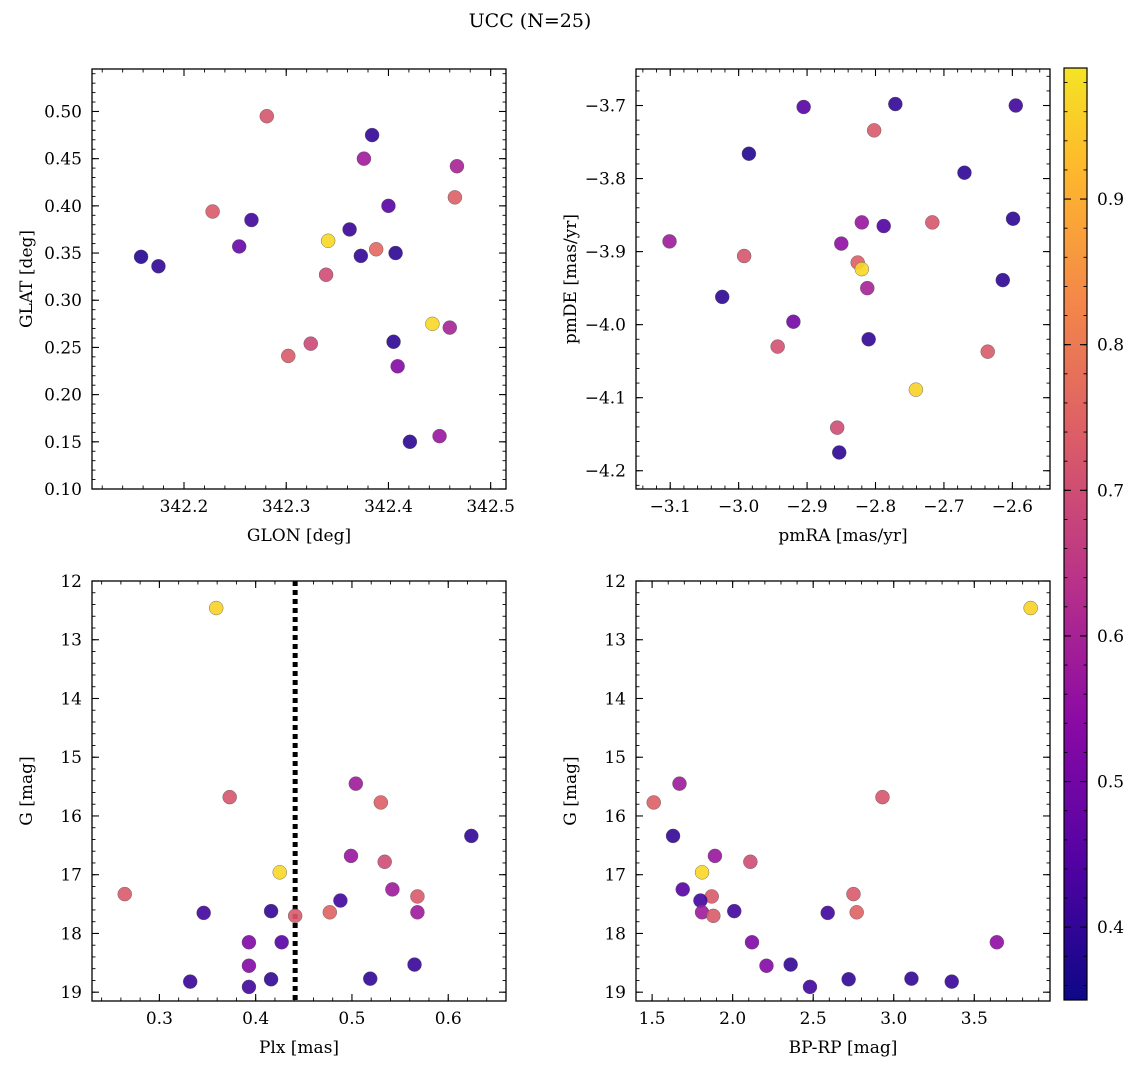 The image size is (1136, 1068). What do you see at coordinates (255, 1019) in the screenshot?
I see `x-tick-label: 0.4` at bounding box center [255, 1019].